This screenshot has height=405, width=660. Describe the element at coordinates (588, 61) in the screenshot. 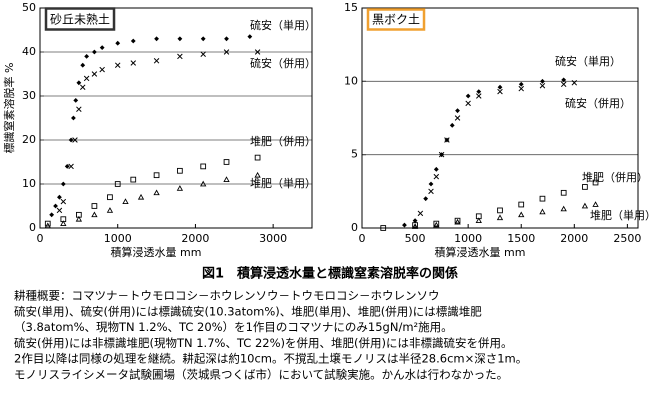

I see `series-label: 硫安（単用）` at that location.